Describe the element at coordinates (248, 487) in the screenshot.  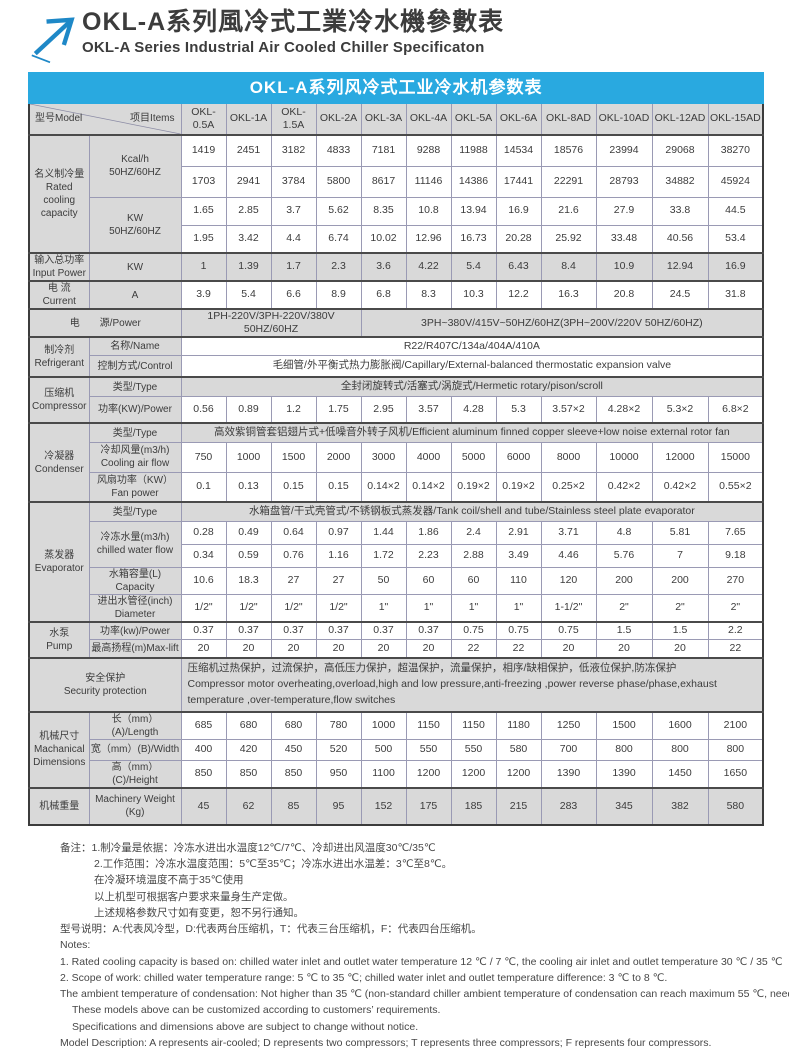
I see `value-cell: 0.13` at that location.